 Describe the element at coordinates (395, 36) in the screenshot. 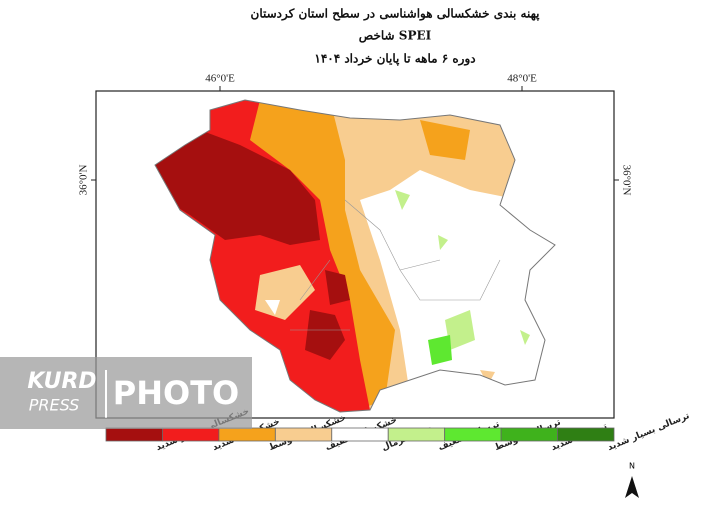

I see `subtitle: شاخص SPEI` at that location.